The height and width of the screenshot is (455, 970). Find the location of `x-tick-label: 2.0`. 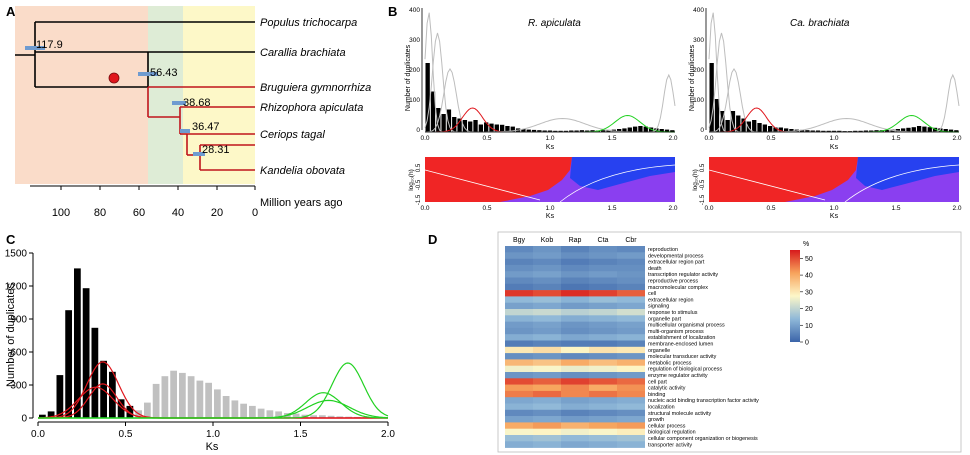

x-tick-label: 2.0 is located at coordinates (956, 208).